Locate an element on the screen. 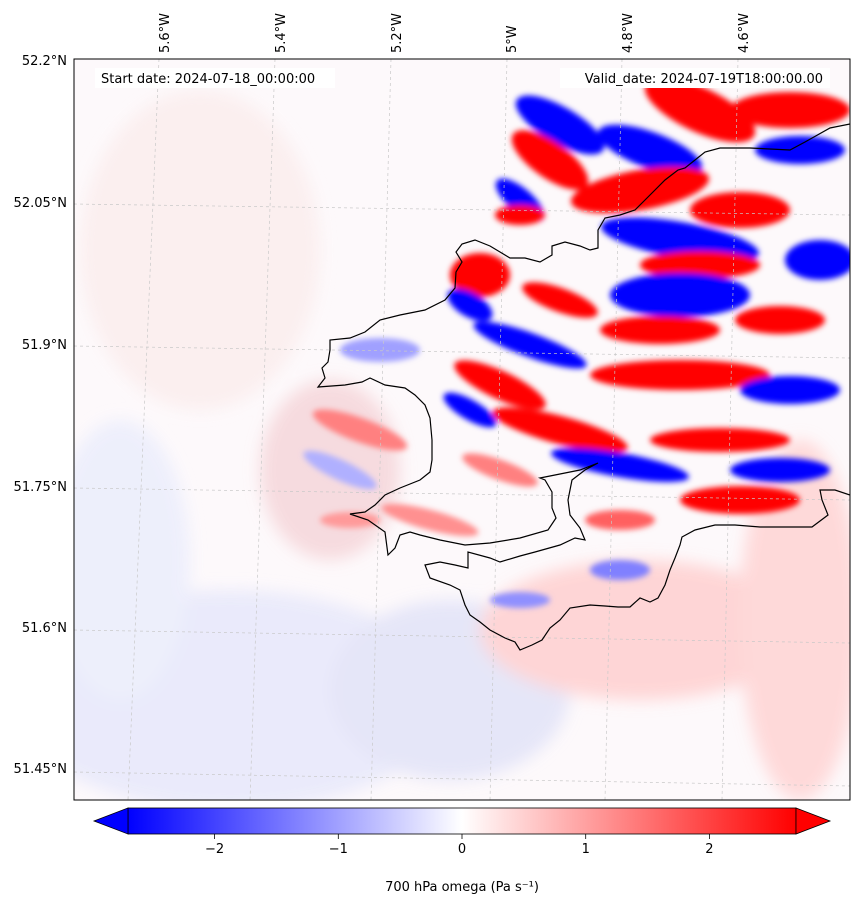 The image size is (859, 908). valid-date-label: Valid_date: 2024-07-19T18:00:00.00 is located at coordinates (704, 79).